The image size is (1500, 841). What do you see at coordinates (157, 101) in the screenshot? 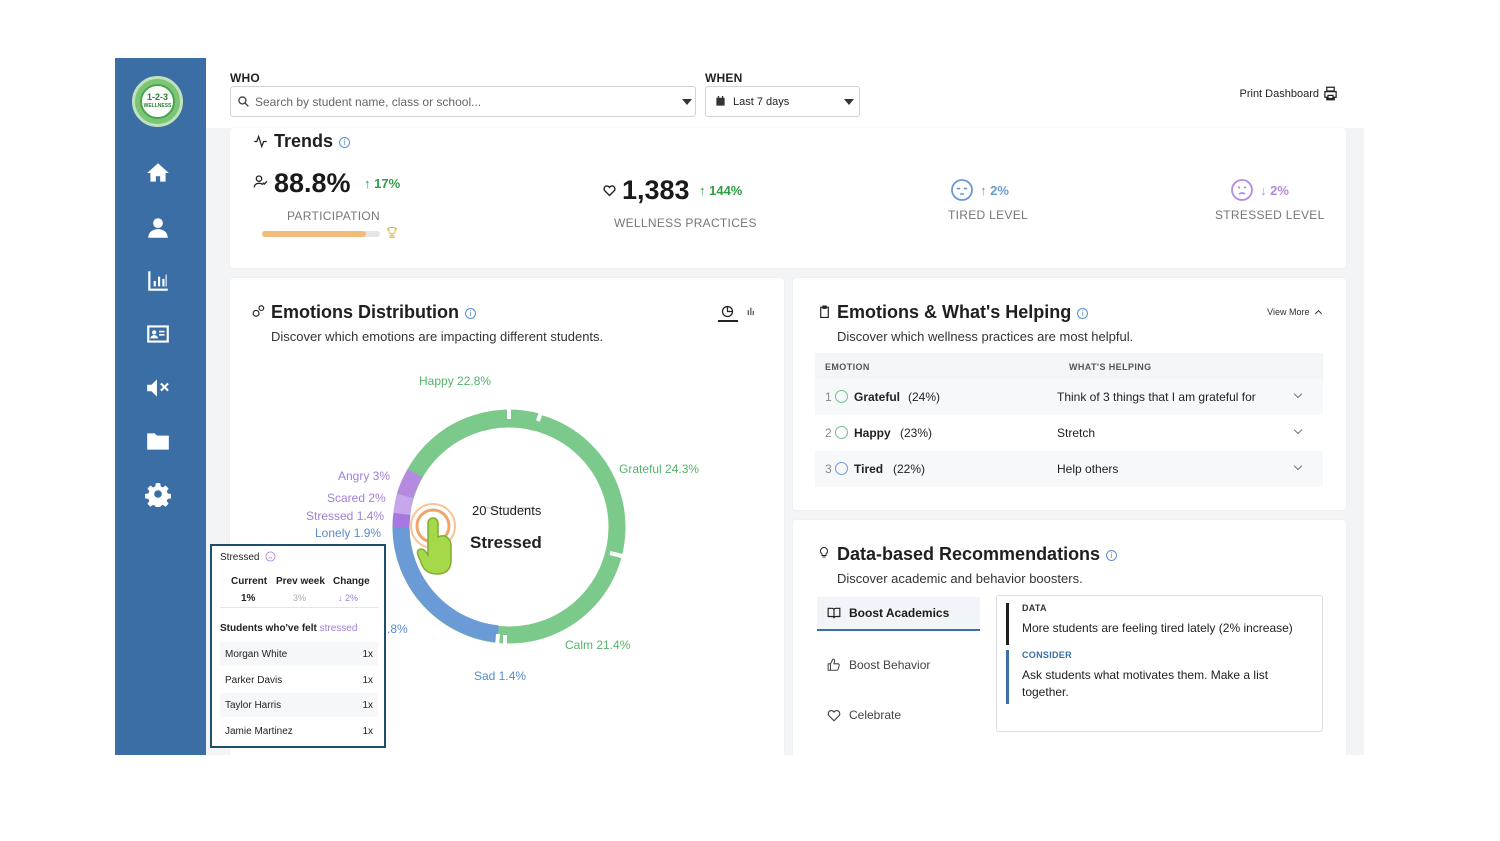
I see `app-logo: 1-2-3 WELLNESS` at bounding box center [157, 101].